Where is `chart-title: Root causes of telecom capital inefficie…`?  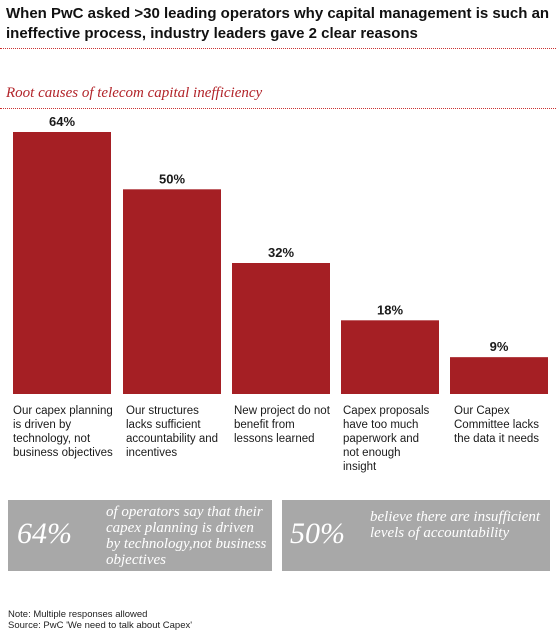 chart-title: Root causes of telecom capital inefficie… is located at coordinates (134, 93).